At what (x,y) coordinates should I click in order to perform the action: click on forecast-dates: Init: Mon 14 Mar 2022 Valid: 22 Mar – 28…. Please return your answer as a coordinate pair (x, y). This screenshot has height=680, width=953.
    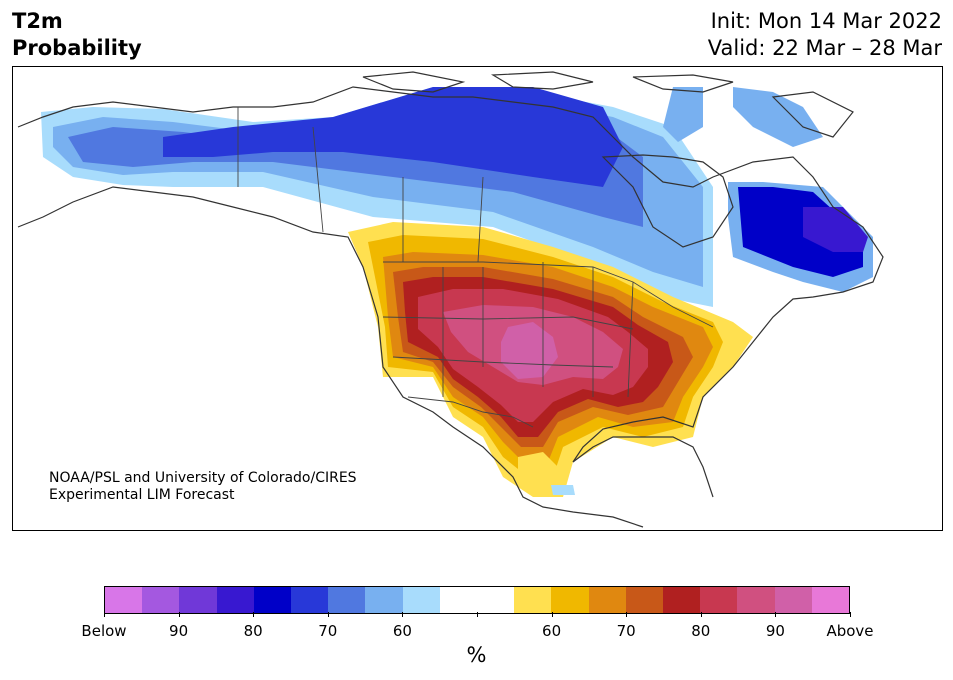
    Looking at the image, I should click on (825, 35).